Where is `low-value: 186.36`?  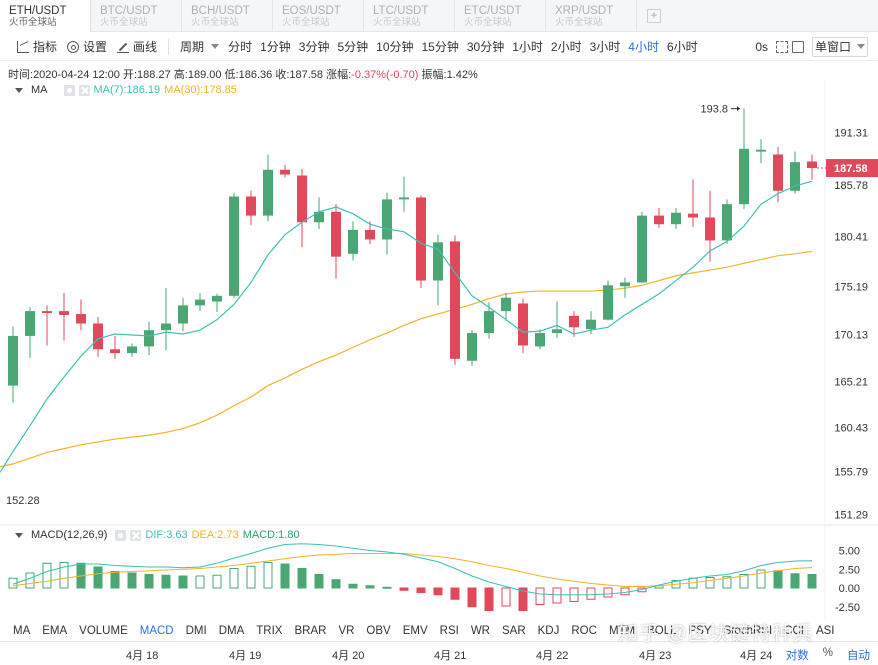
low-value: 186.36 is located at coordinates (255, 75).